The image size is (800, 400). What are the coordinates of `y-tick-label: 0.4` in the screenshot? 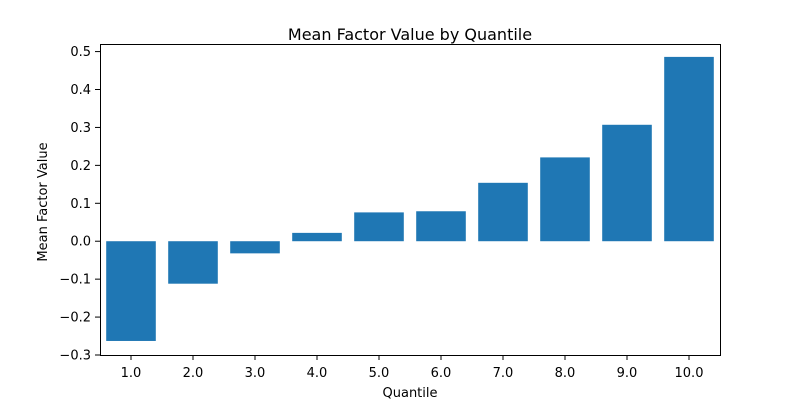 It's located at (80, 90).